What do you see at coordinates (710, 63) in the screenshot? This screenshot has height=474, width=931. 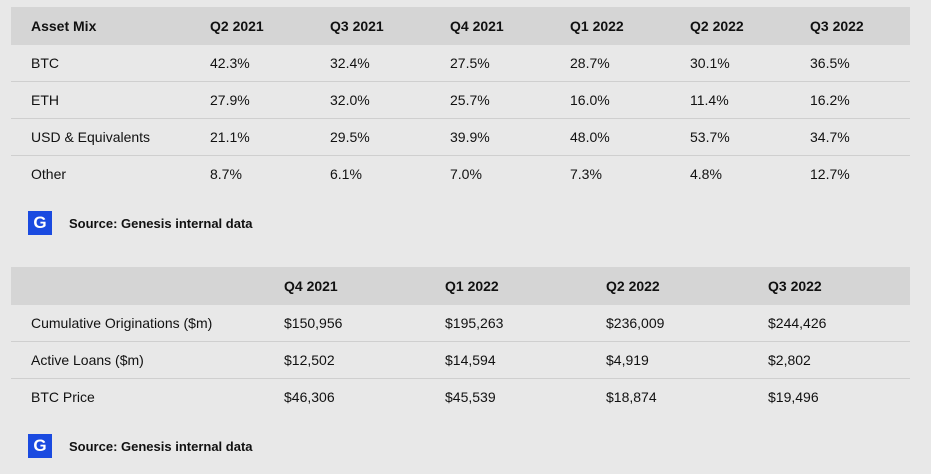 I see `table-cell: 30.1%` at bounding box center [710, 63].